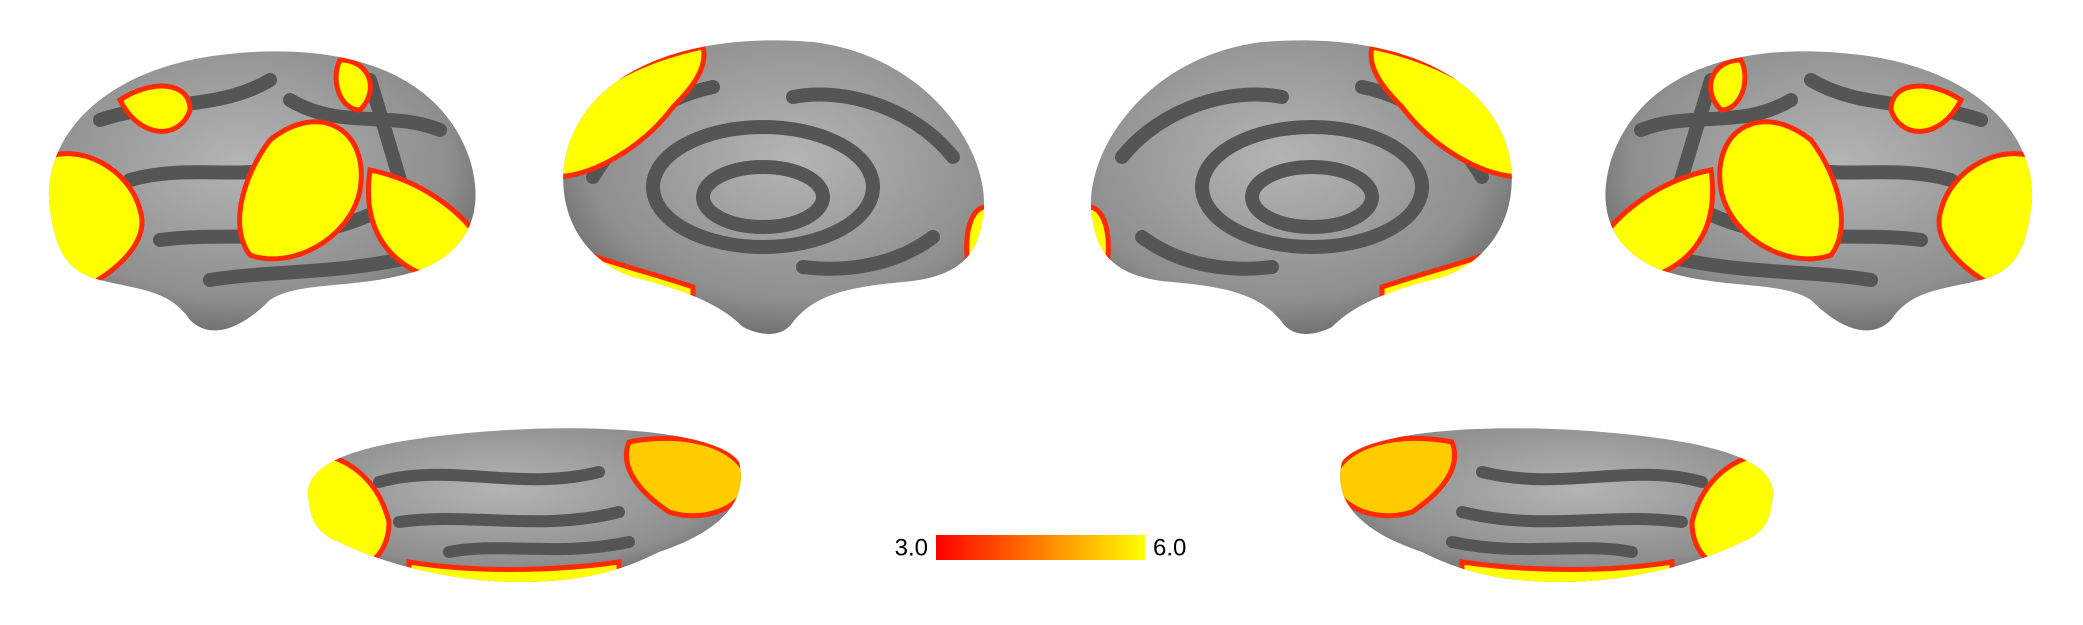 This screenshot has width=2083, height=625. Describe the element at coordinates (1169, 547) in the screenshot. I see `colorbar-max-label: 6.0` at that location.